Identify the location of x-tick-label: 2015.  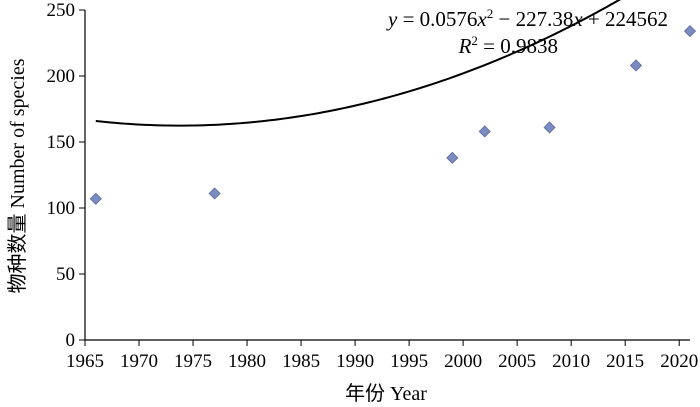
(625, 361).